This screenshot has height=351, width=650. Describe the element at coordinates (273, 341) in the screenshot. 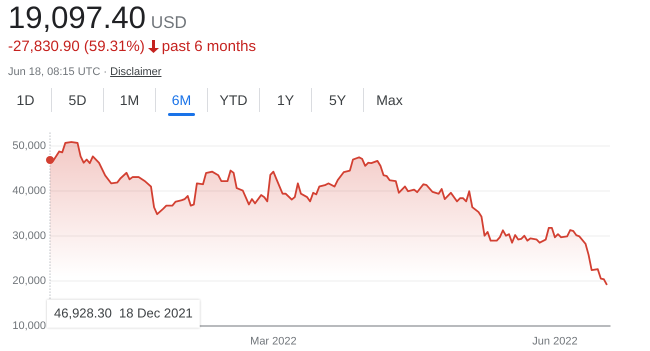

I see `x-tick-label: Mar 2022` at that location.